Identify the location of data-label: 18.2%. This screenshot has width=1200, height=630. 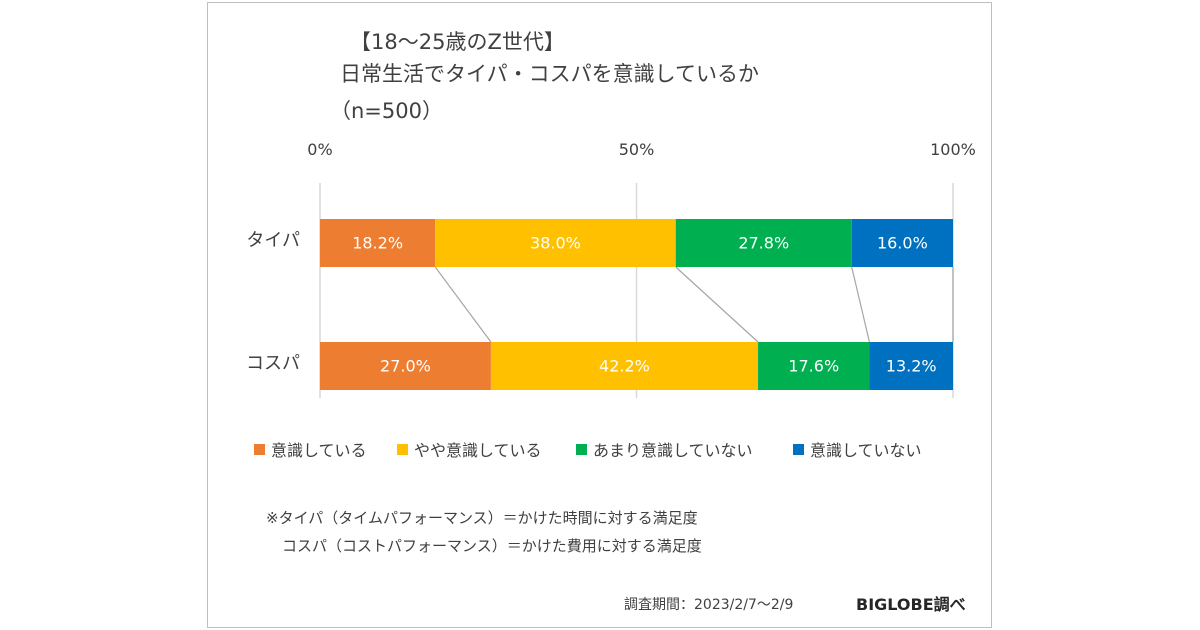
(377, 243).